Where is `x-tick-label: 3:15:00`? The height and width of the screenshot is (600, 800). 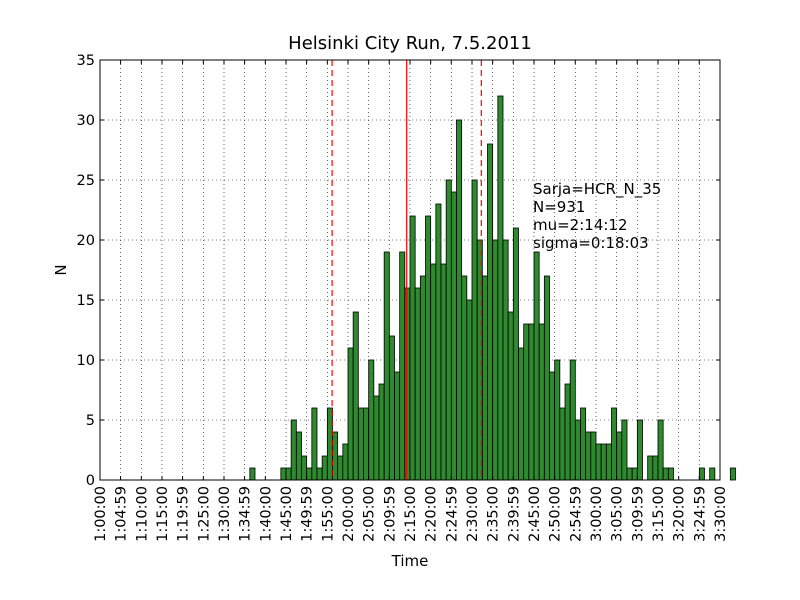
x-tick-label: 3:15:00 is located at coordinates (659, 514).